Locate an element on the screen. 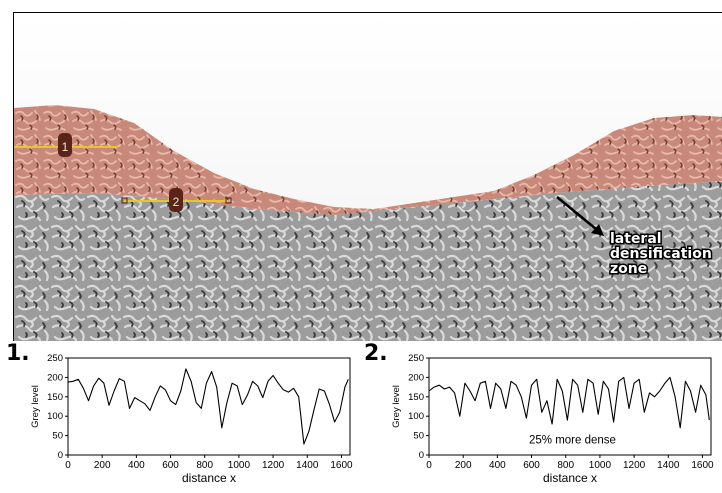 The image size is (722, 493). chart-1-xtick-label: 600 is located at coordinates (170, 465).